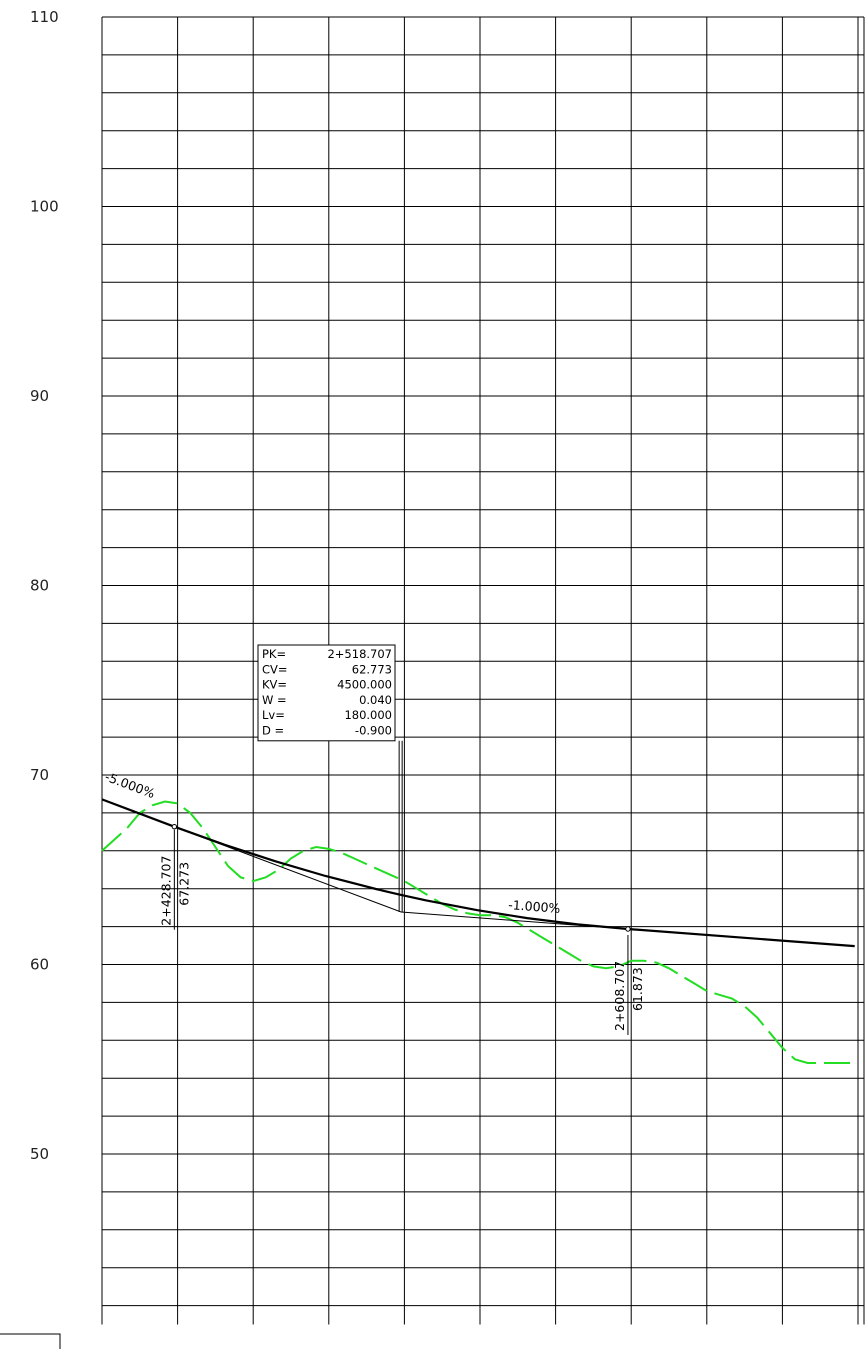 This screenshot has width=868, height=1349. I want to click on bvc-point, so click(174, 826).